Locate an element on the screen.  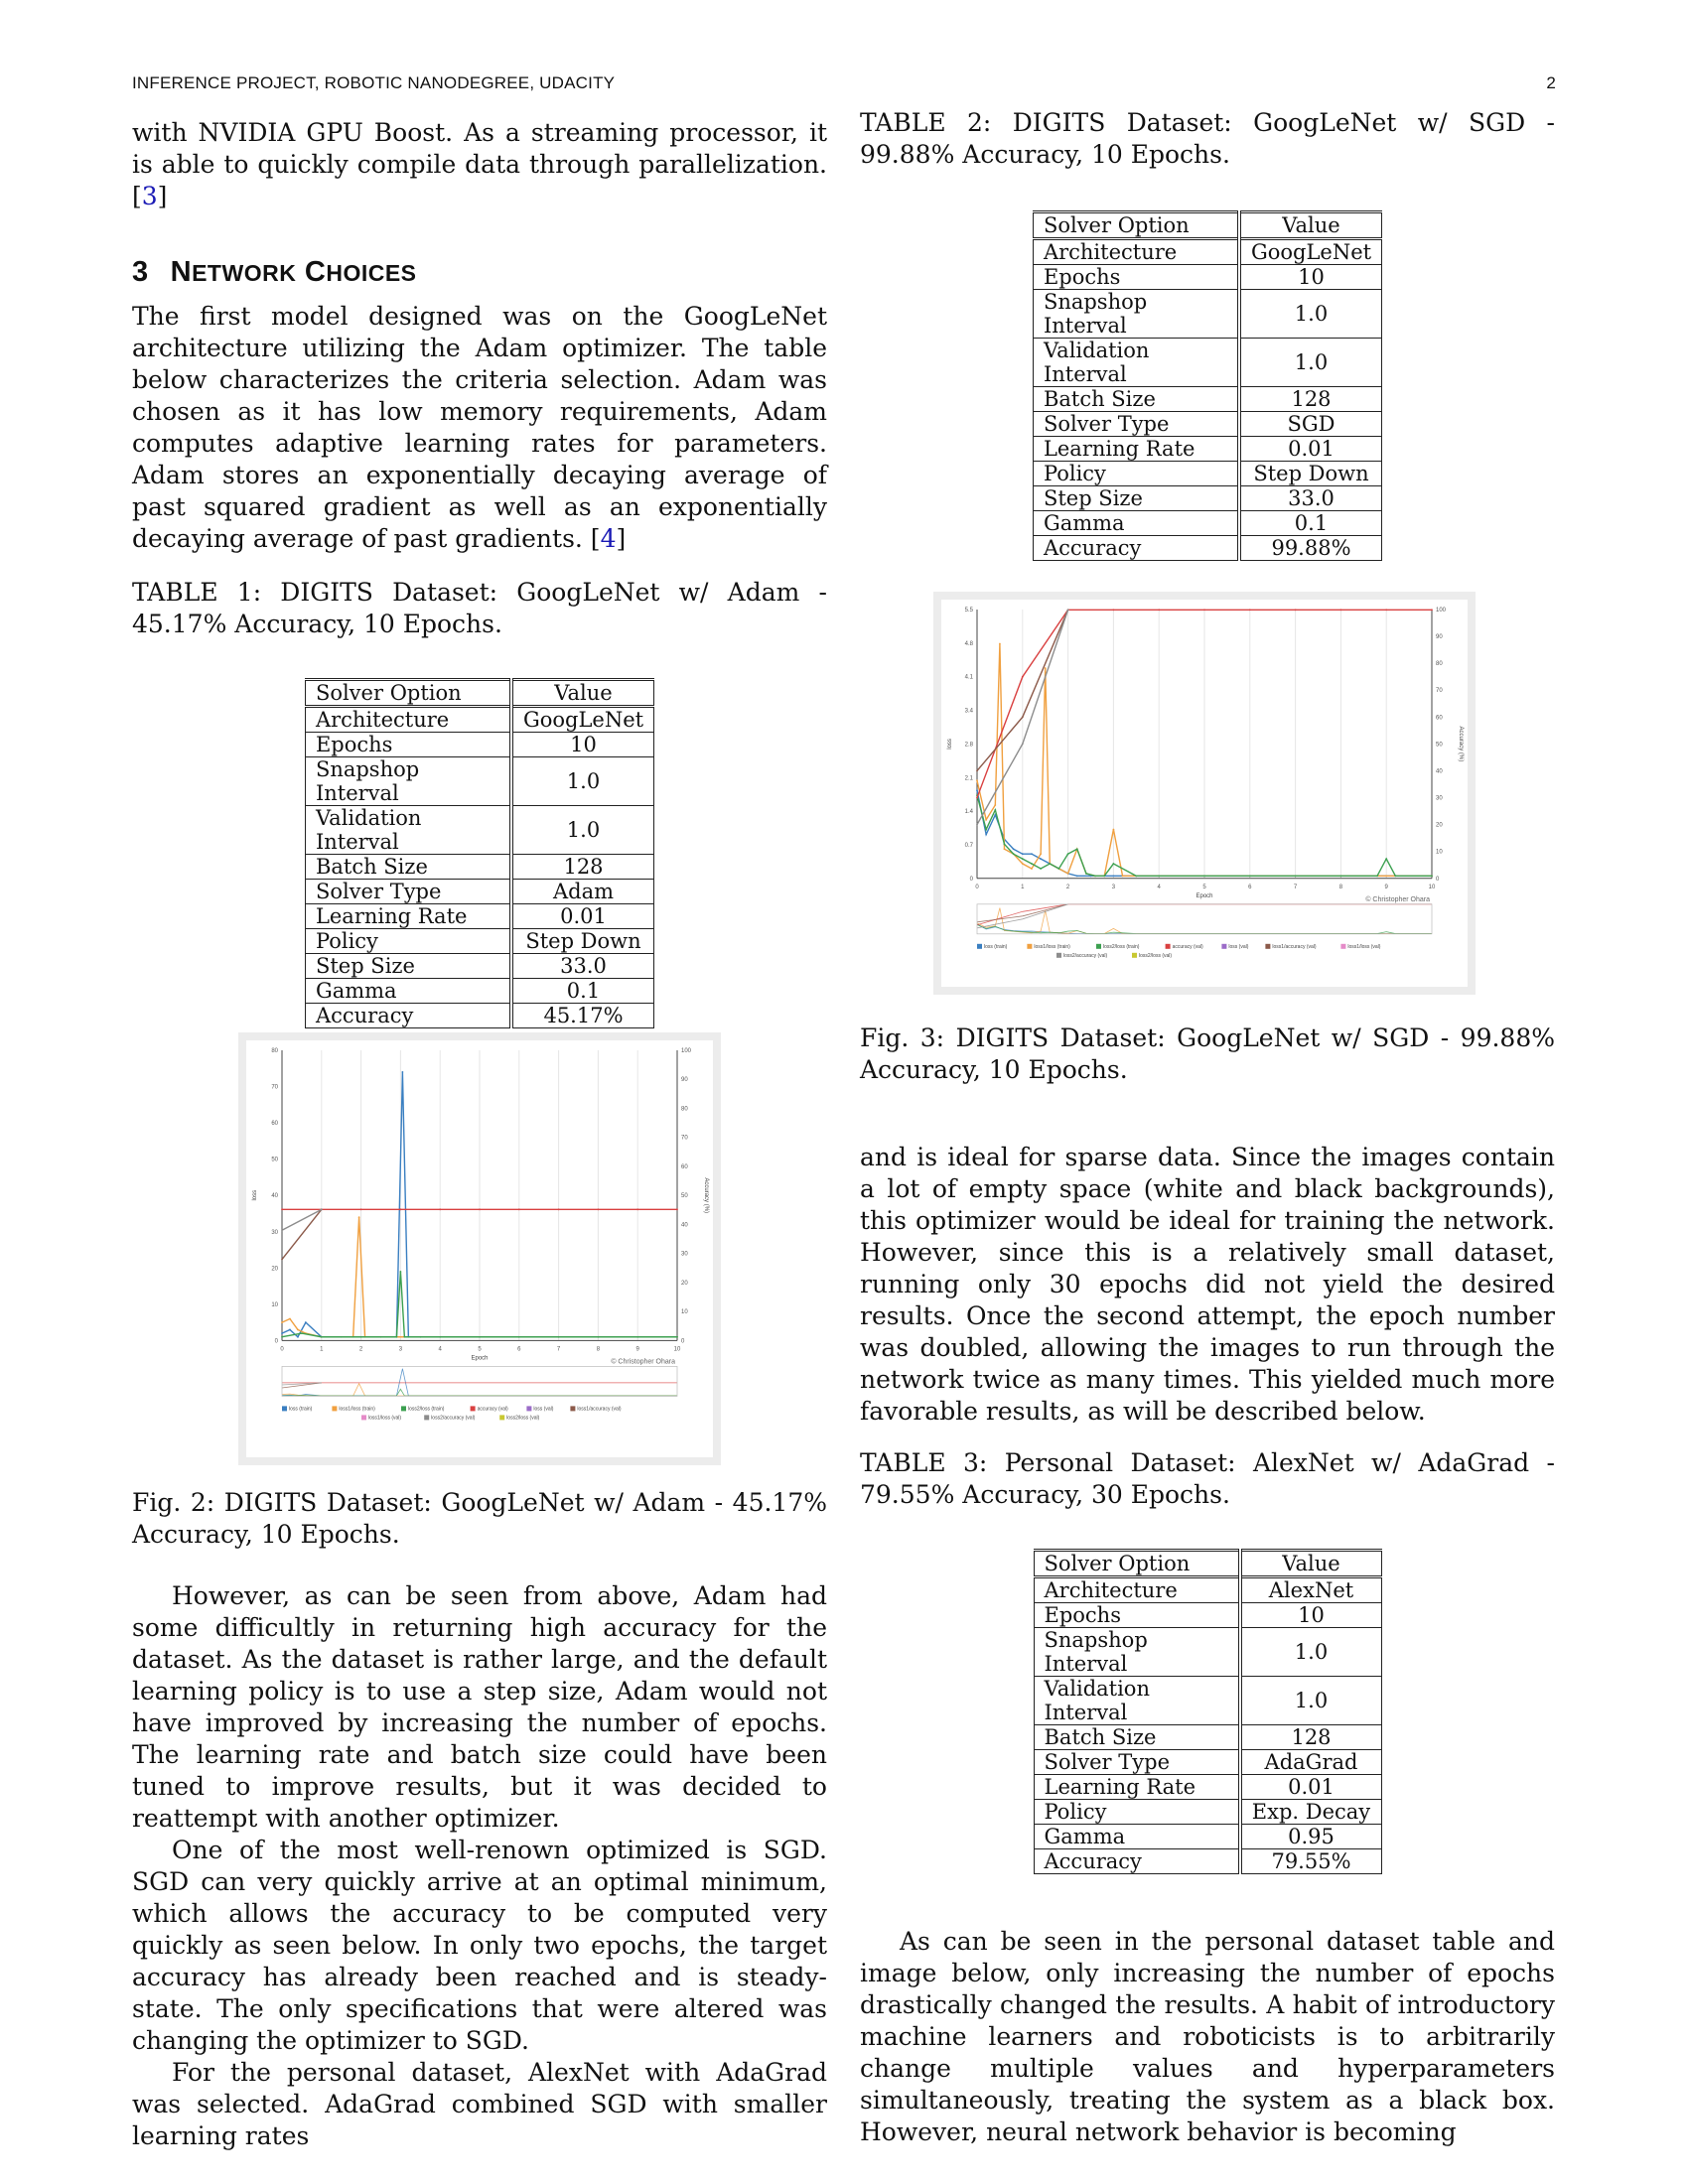
table-row: Validation Interval 1.0 is located at coordinates (1207, 1700).